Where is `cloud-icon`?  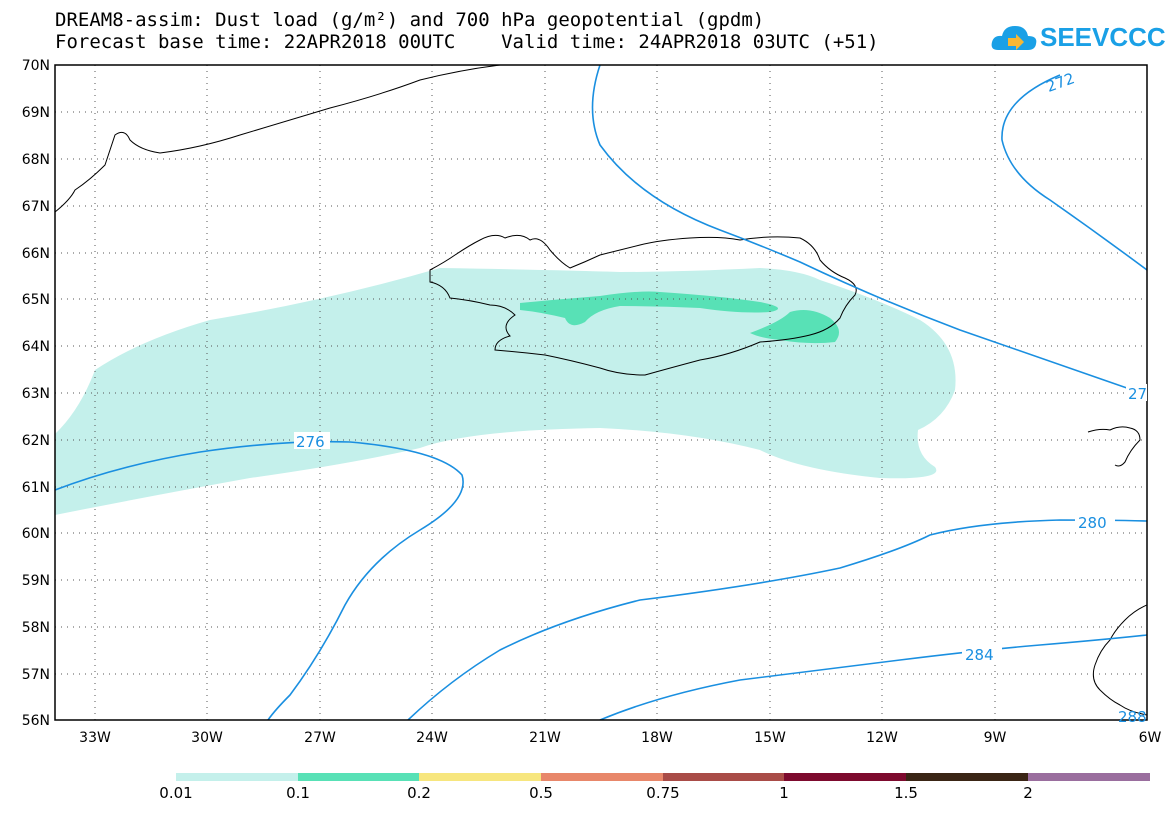
cloud-icon is located at coordinates (1014, 38).